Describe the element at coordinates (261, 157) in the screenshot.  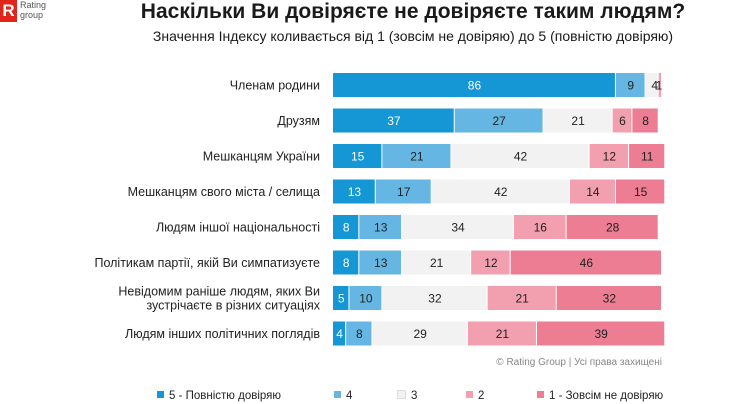
I see `category-label-2: Мешканцям України` at that location.